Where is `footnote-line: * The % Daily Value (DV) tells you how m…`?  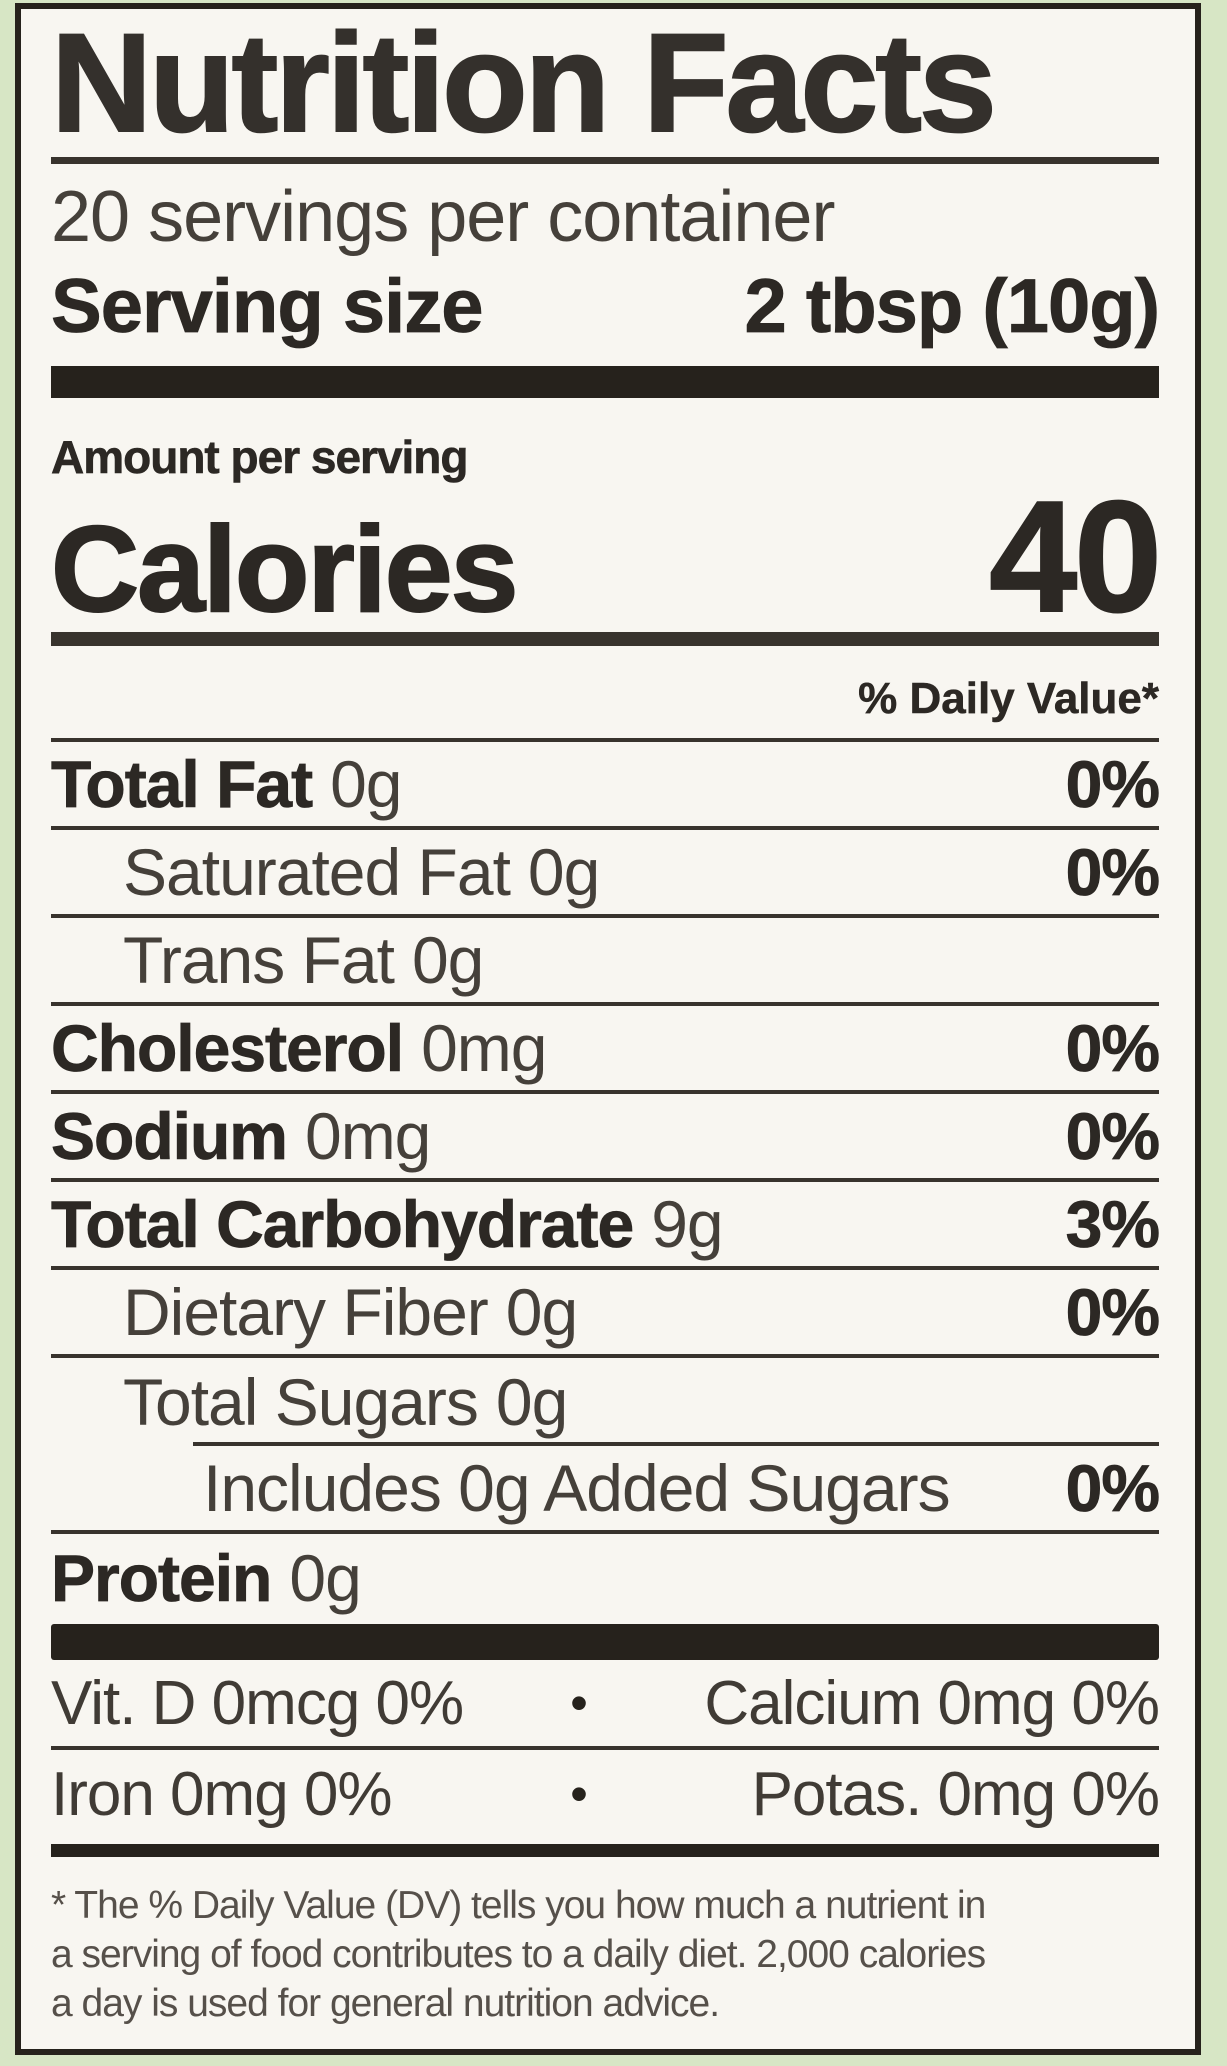
footnote-line: * The % Daily Value (DV) tells you how m… is located at coordinates (518, 1905).